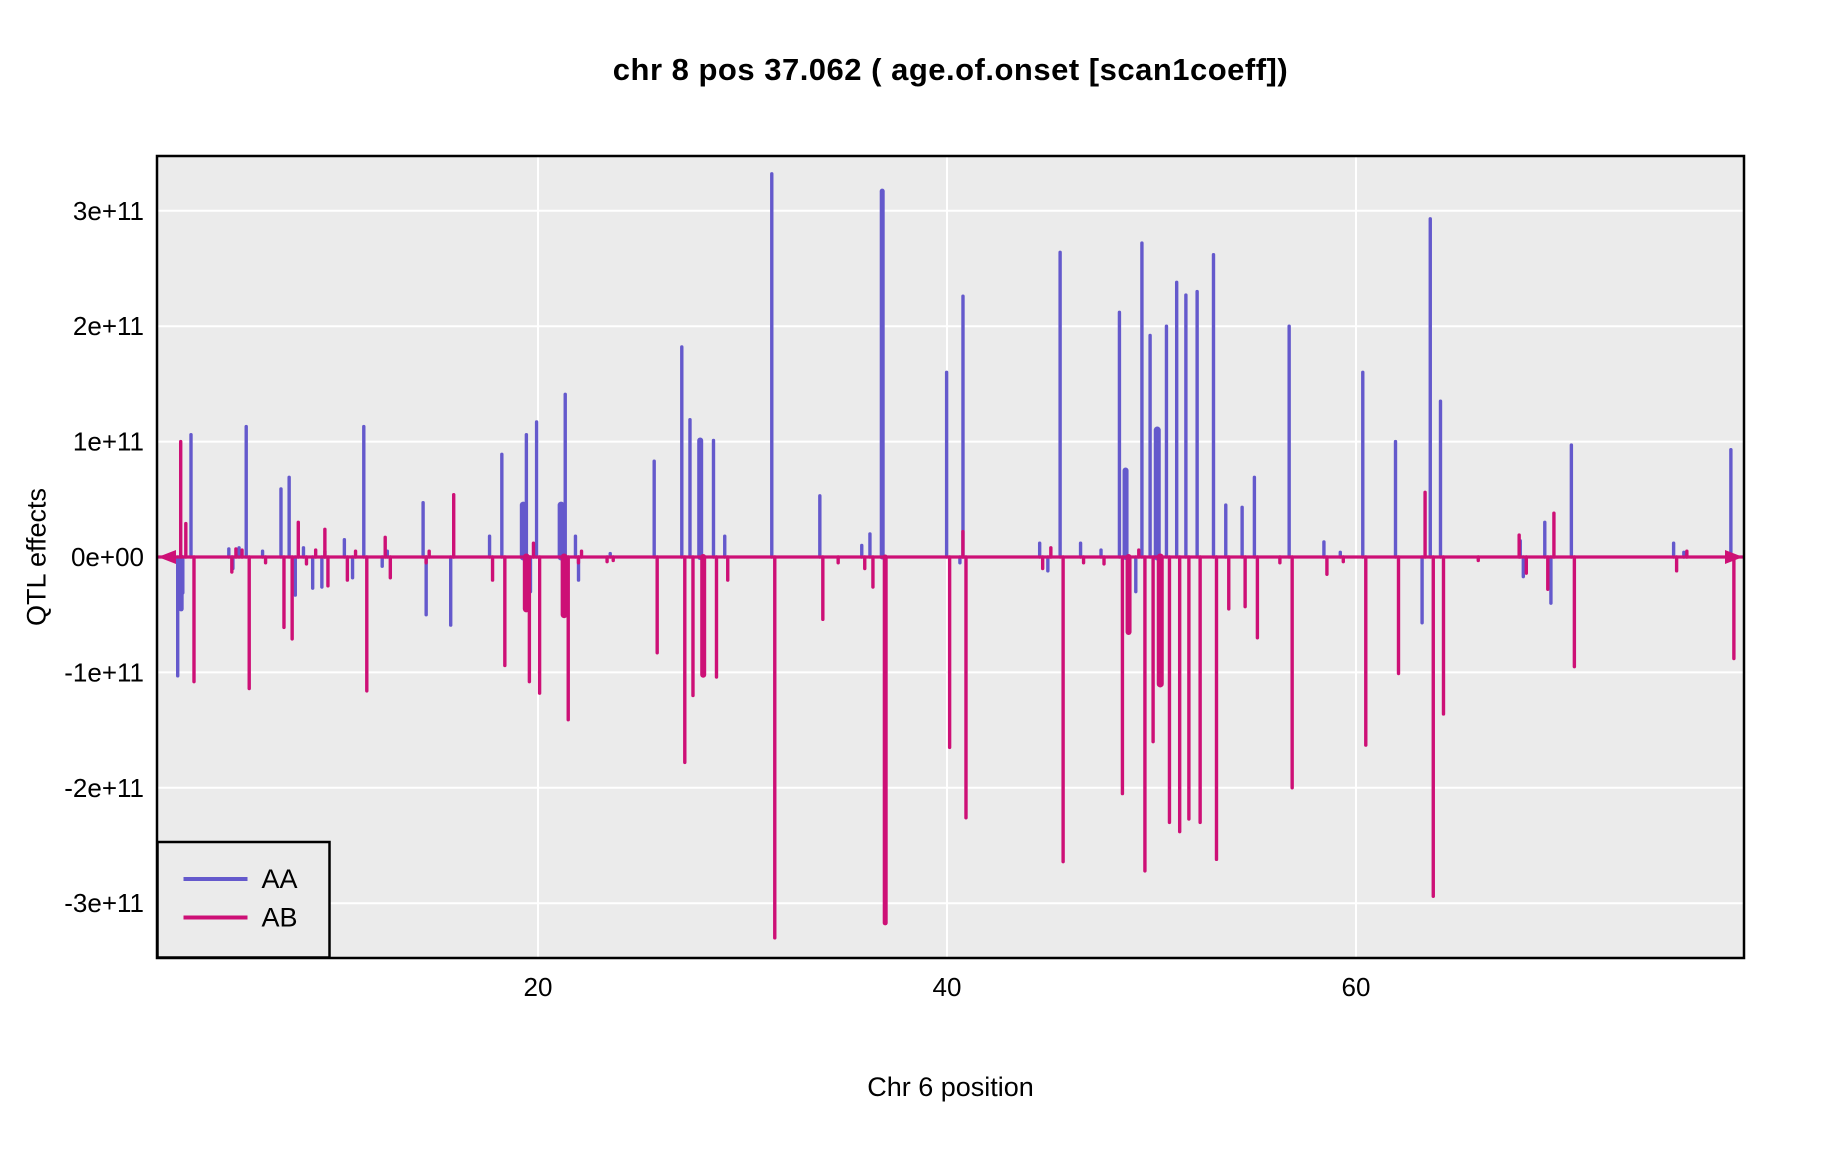 This screenshot has width=1824, height=1152. Describe the element at coordinates (108, 442) in the screenshot. I see `y-tick-label: 1e+11` at that location.